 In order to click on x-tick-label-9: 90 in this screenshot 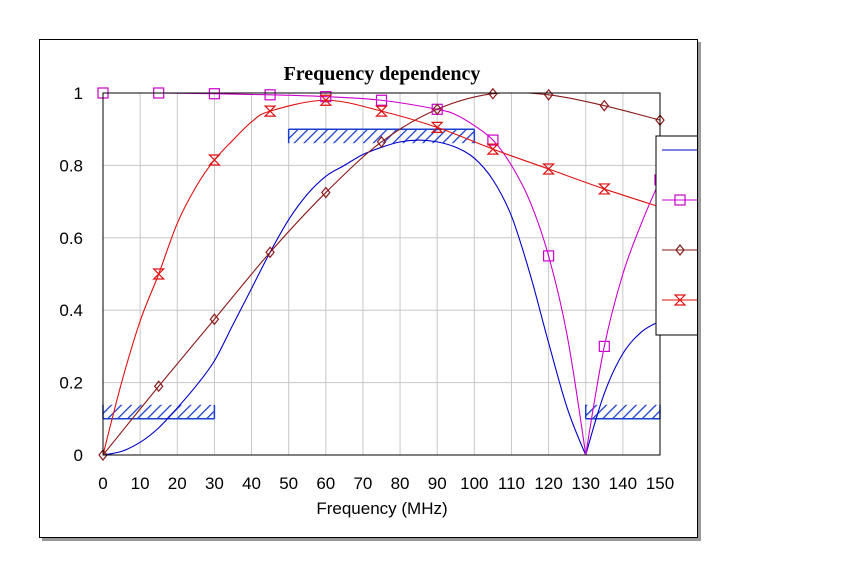, I will do `click(437, 483)`.